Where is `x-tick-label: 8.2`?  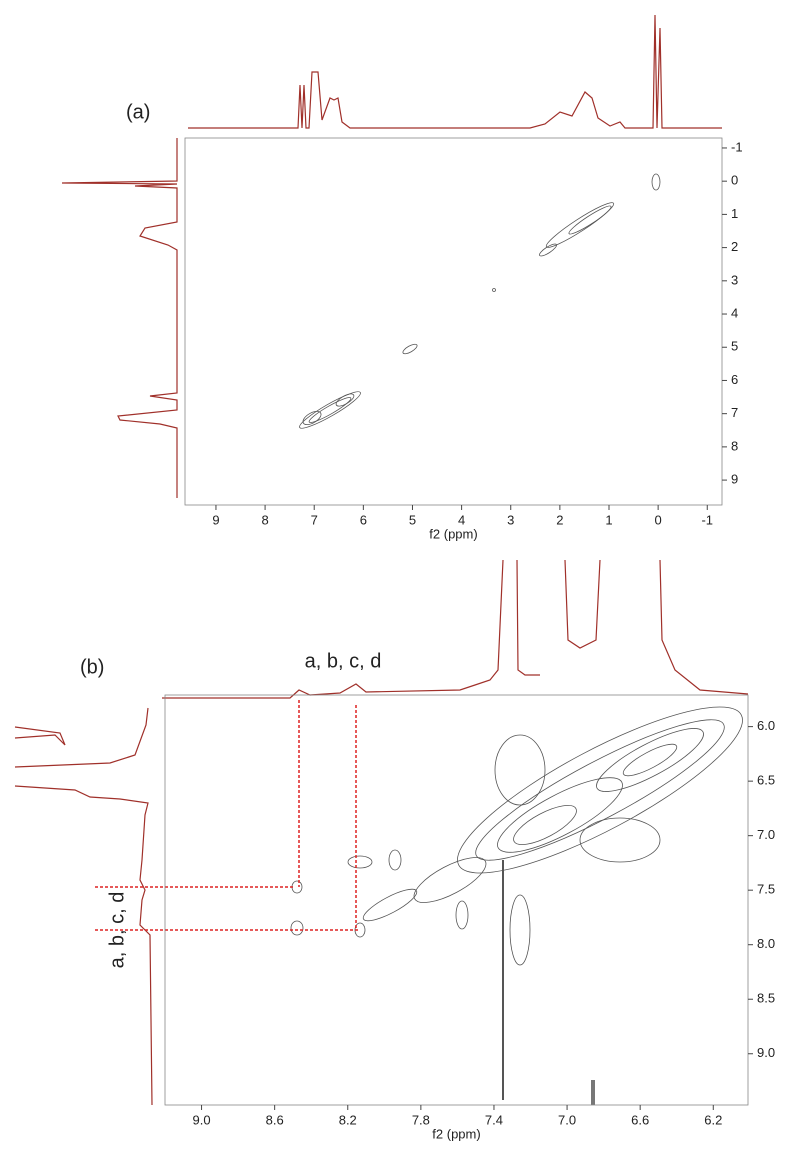
x-tick-label: 8.2 is located at coordinates (348, 1119).